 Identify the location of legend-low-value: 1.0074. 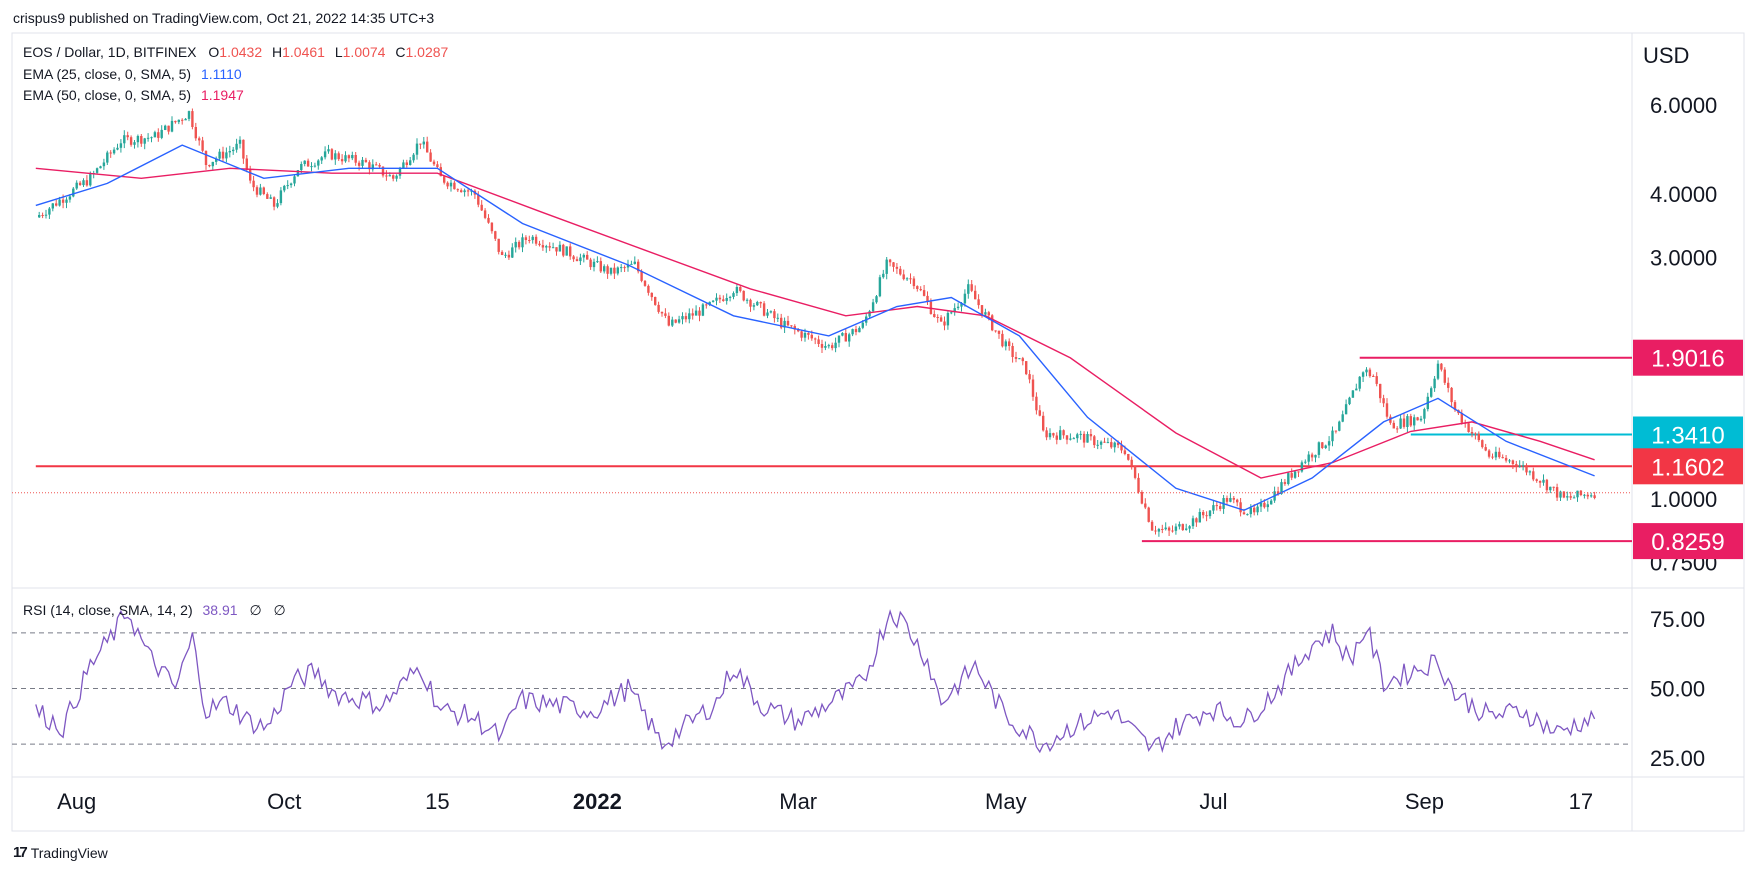
(364, 52).